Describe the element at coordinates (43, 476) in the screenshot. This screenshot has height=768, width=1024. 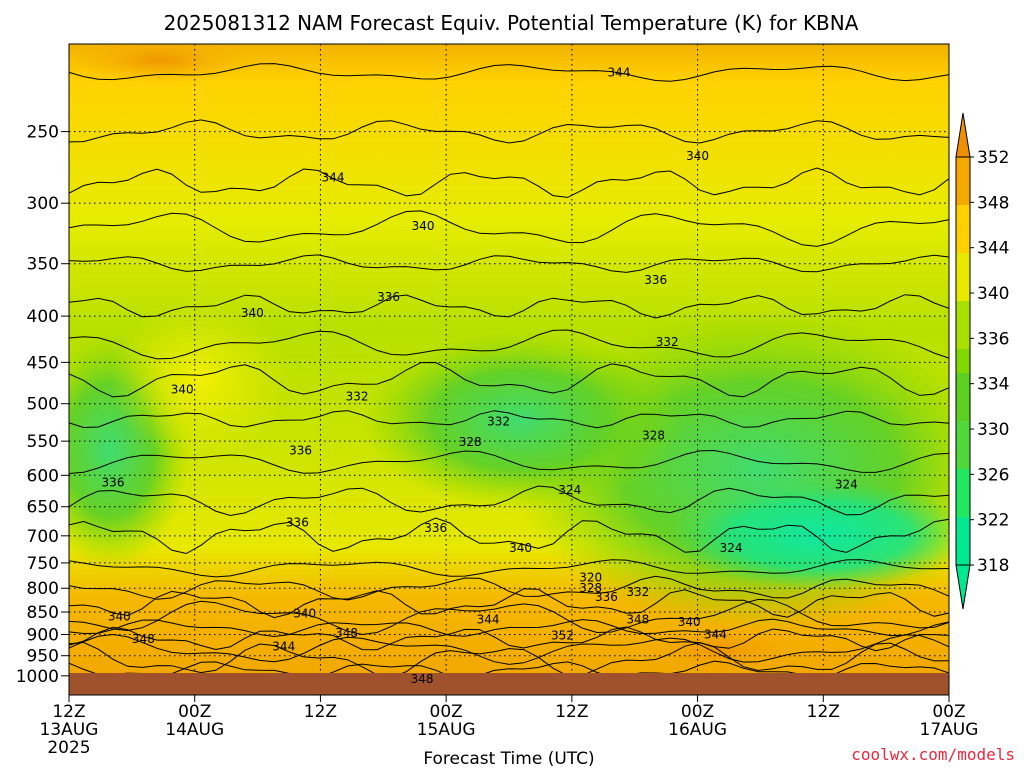
I see `y-tick-label: 600` at that location.